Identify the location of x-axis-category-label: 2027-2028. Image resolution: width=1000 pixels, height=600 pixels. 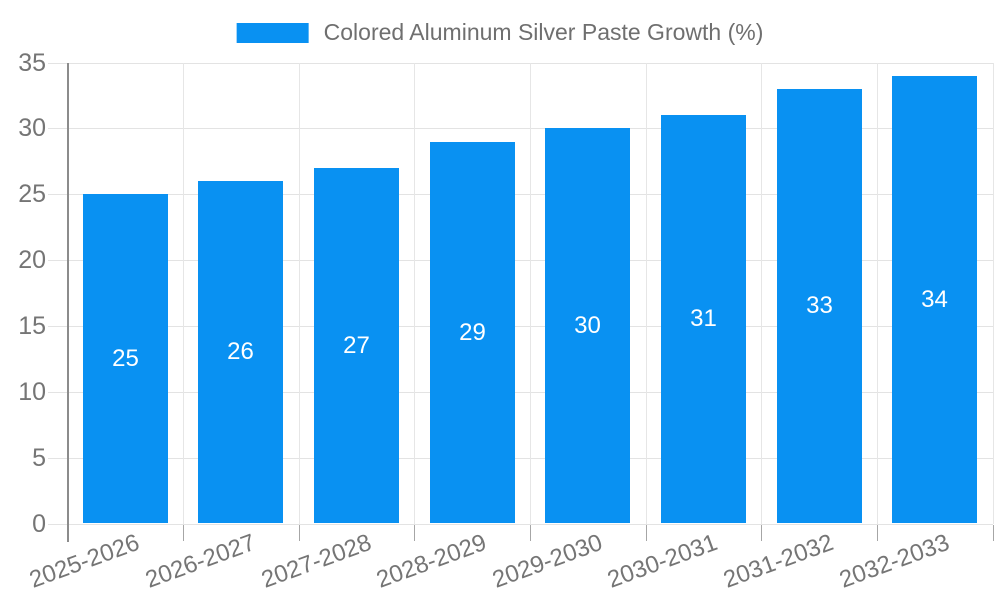
(317, 561).